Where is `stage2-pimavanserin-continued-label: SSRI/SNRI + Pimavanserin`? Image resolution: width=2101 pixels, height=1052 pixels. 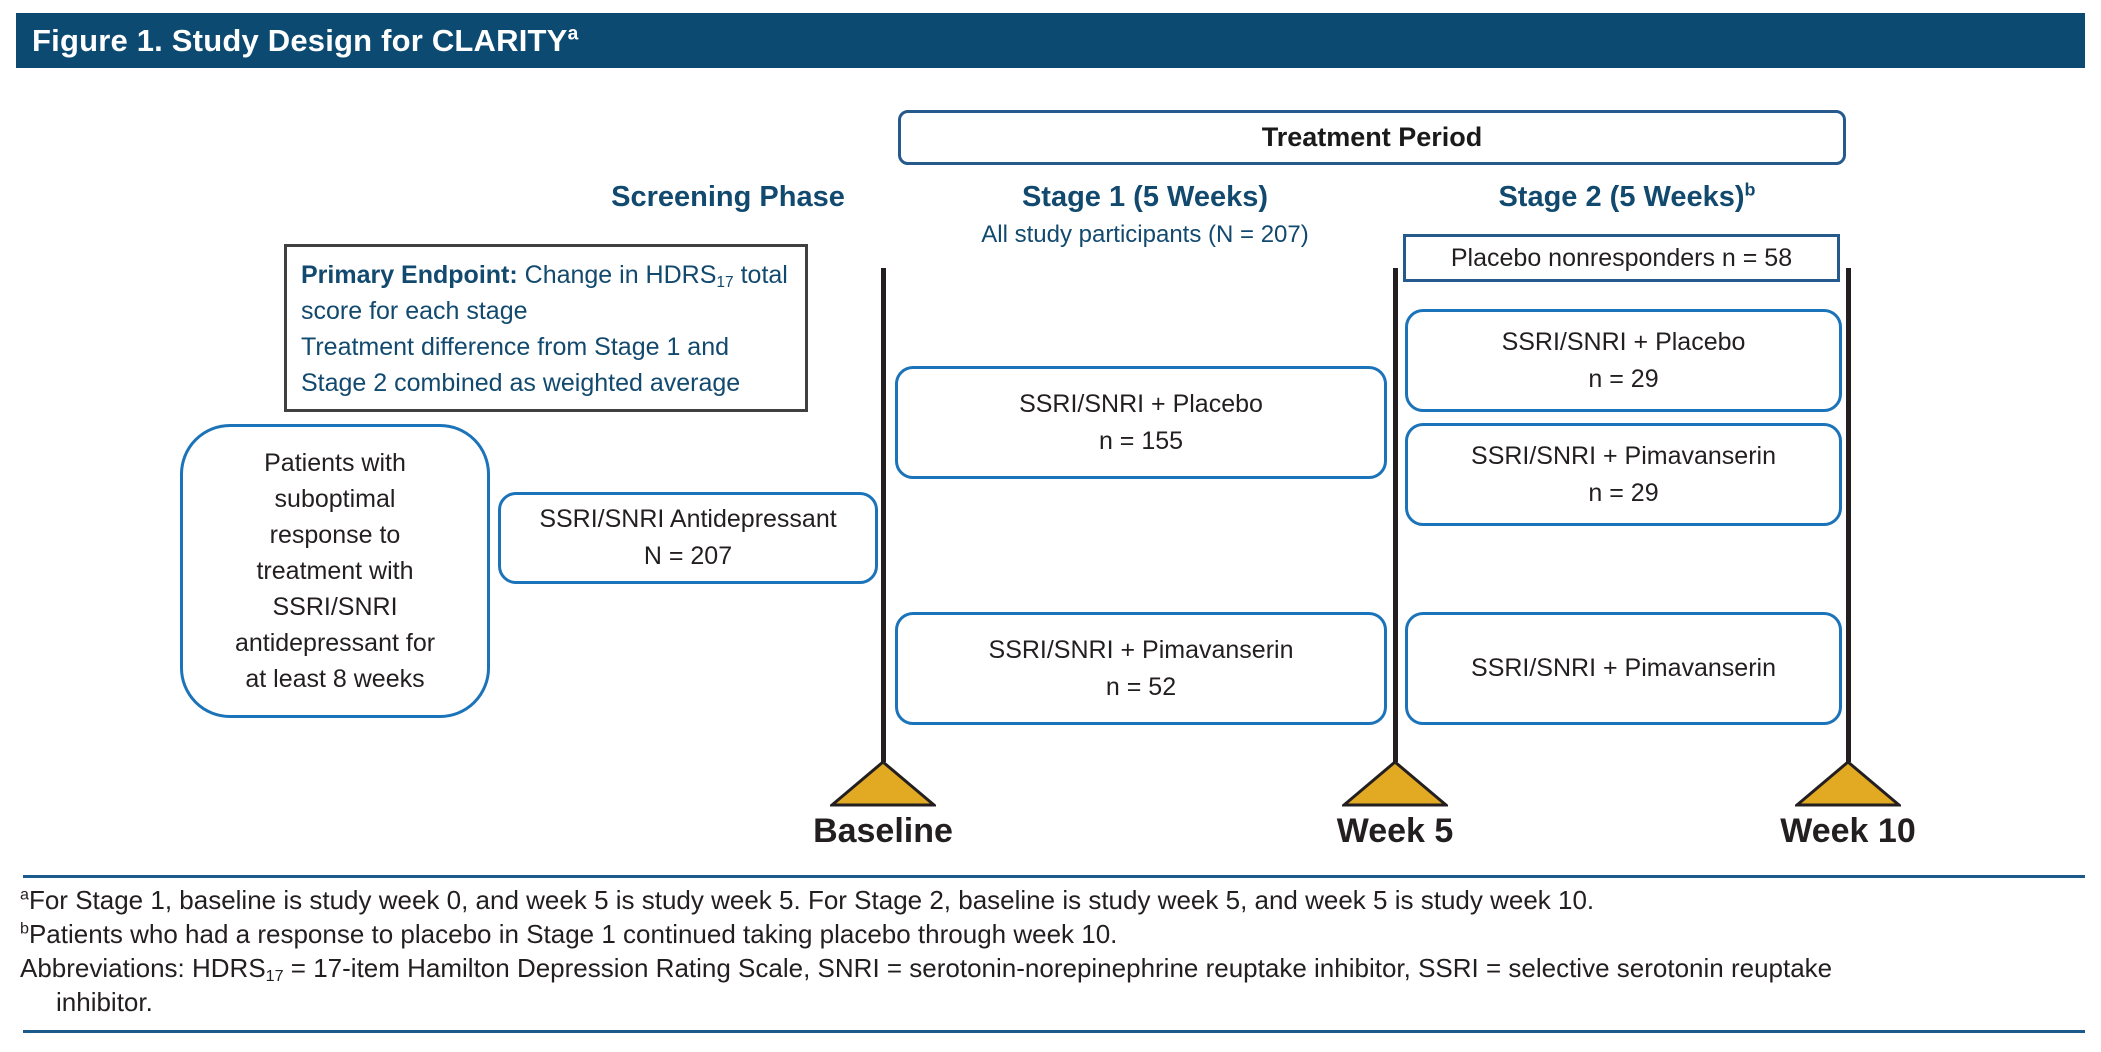 stage2-pimavanserin-continued-label: SSRI/SNRI + Pimavanserin is located at coordinates (1623, 668).